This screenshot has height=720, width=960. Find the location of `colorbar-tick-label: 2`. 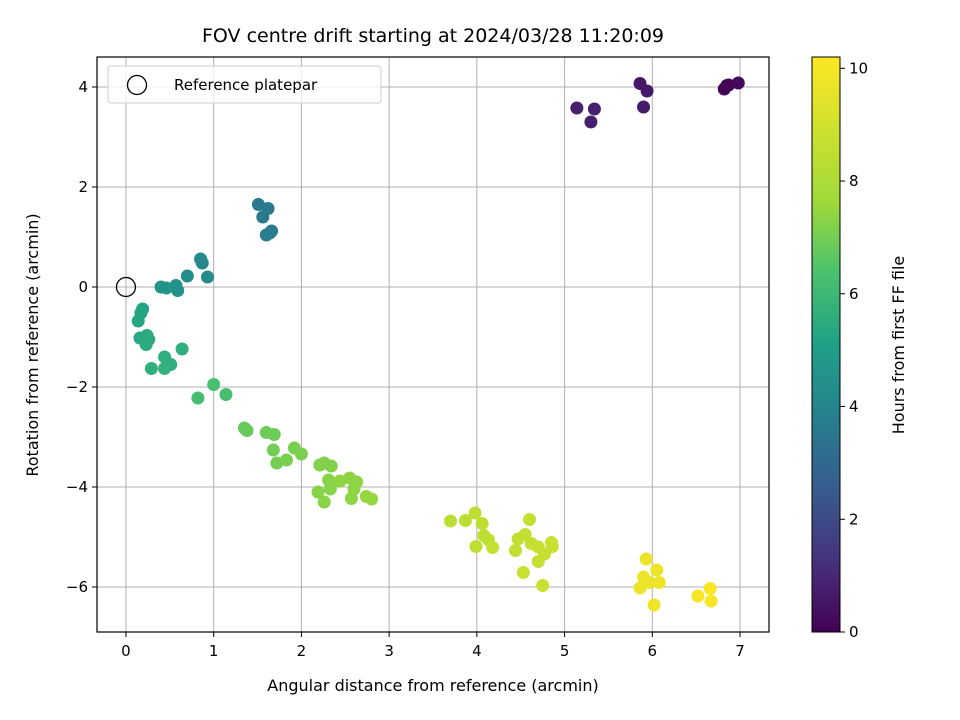

colorbar-tick-label: 2 is located at coordinates (854, 519).